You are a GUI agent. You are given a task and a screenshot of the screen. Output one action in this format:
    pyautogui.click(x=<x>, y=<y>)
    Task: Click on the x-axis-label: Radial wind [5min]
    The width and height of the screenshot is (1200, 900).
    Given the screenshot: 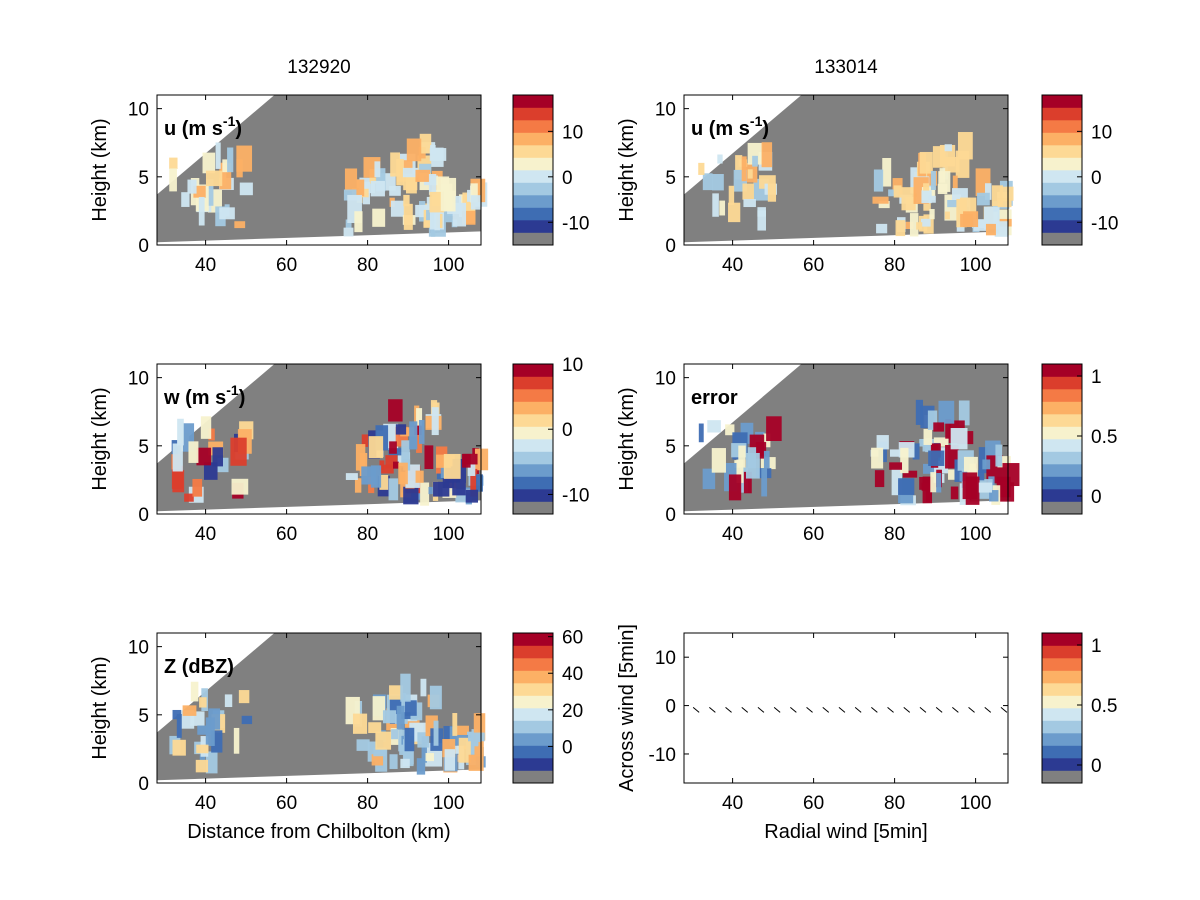 What is the action you would take?
    pyautogui.click(x=845, y=832)
    